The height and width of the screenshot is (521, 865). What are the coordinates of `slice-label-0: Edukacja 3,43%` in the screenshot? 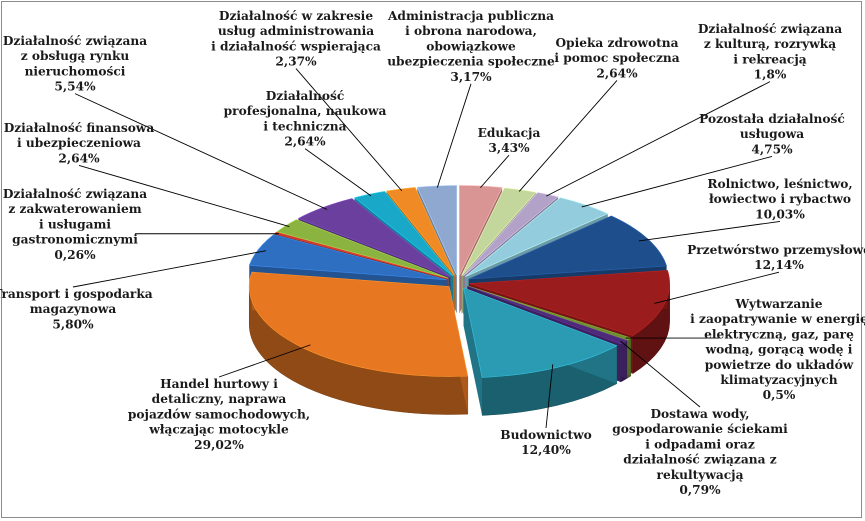 It's located at (509, 140).